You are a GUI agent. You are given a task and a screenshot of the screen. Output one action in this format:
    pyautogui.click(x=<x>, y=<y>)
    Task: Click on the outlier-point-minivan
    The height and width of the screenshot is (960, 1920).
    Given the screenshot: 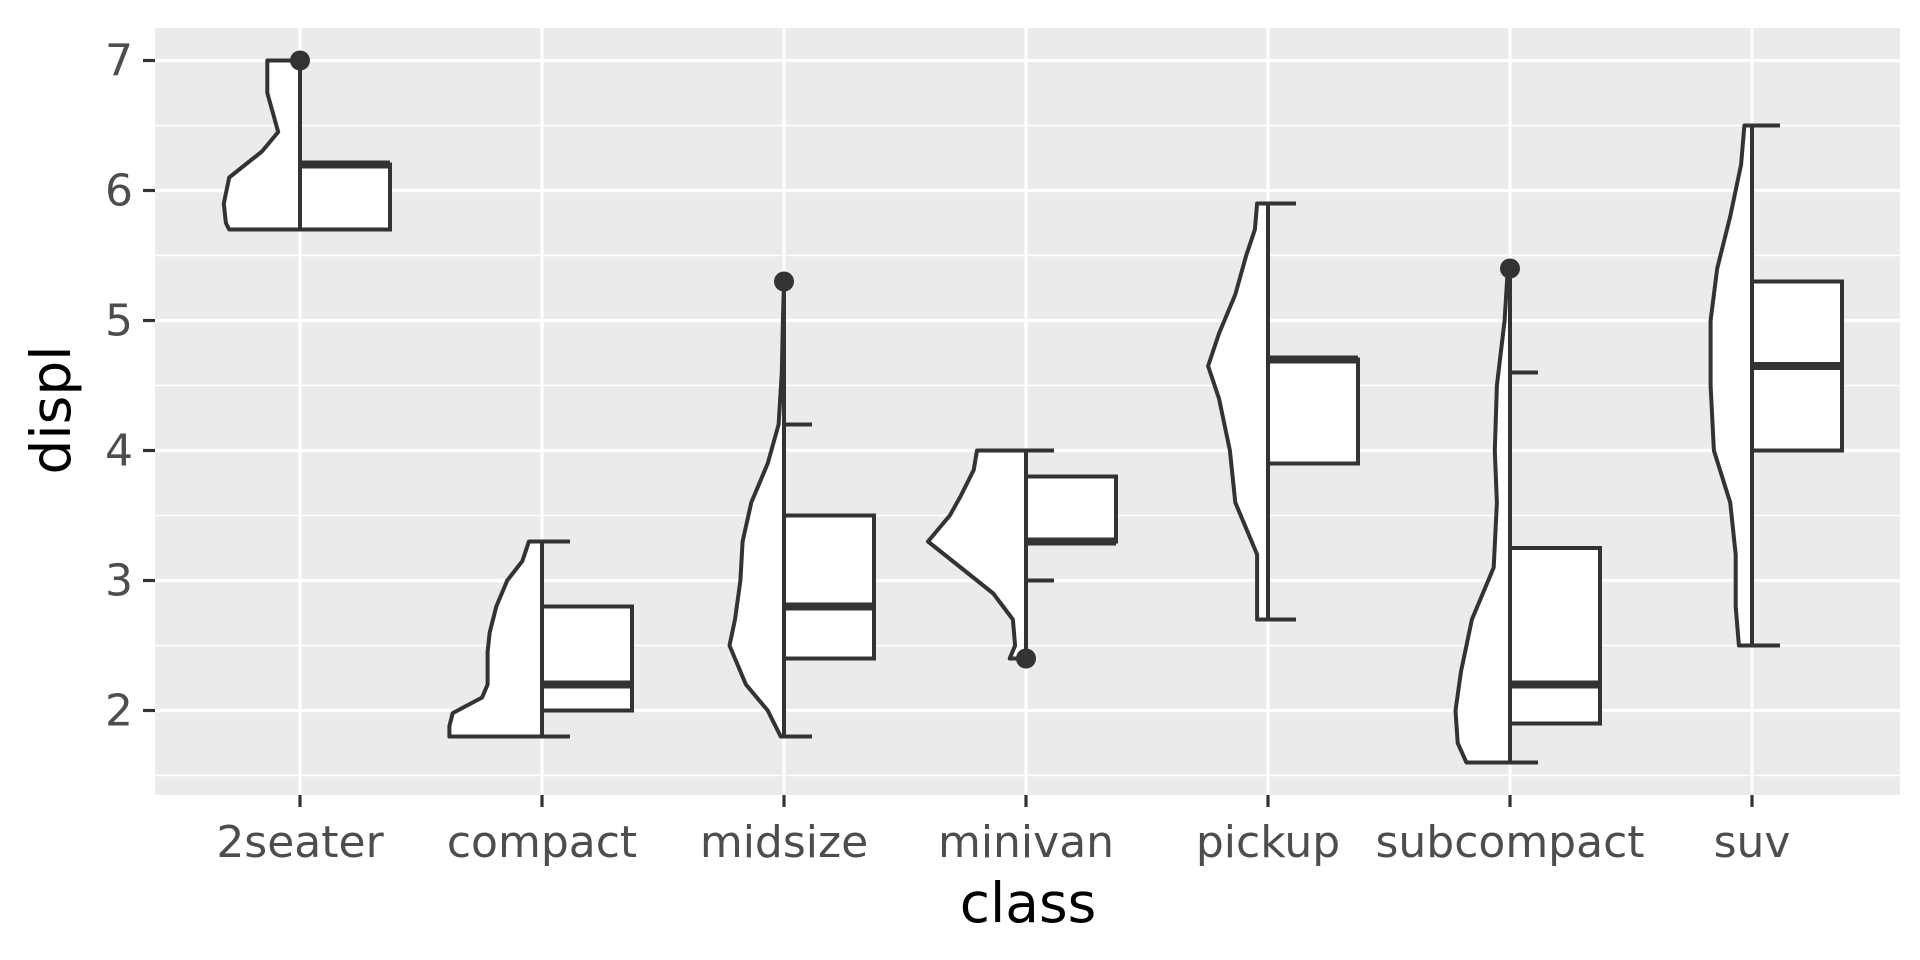 What is the action you would take?
    pyautogui.click(x=1026, y=658)
    